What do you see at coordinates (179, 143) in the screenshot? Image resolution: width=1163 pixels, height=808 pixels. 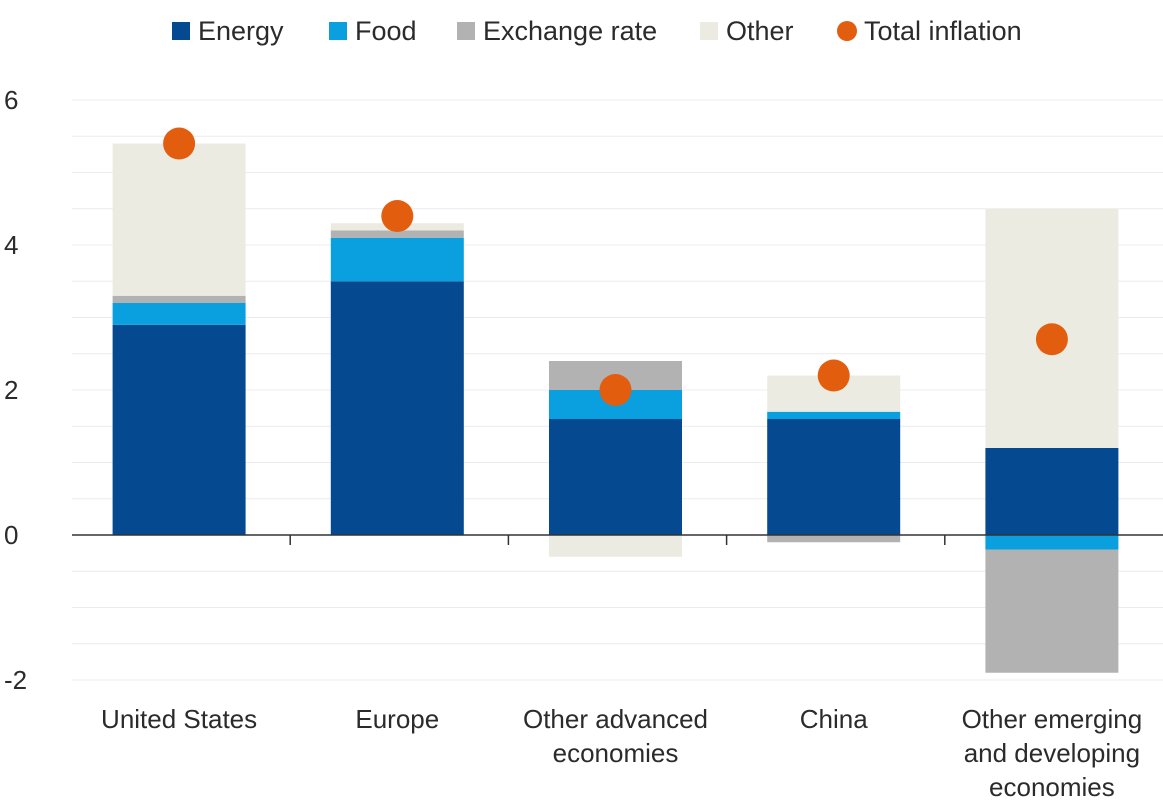 I see `total-inflation-marker-united-states` at bounding box center [179, 143].